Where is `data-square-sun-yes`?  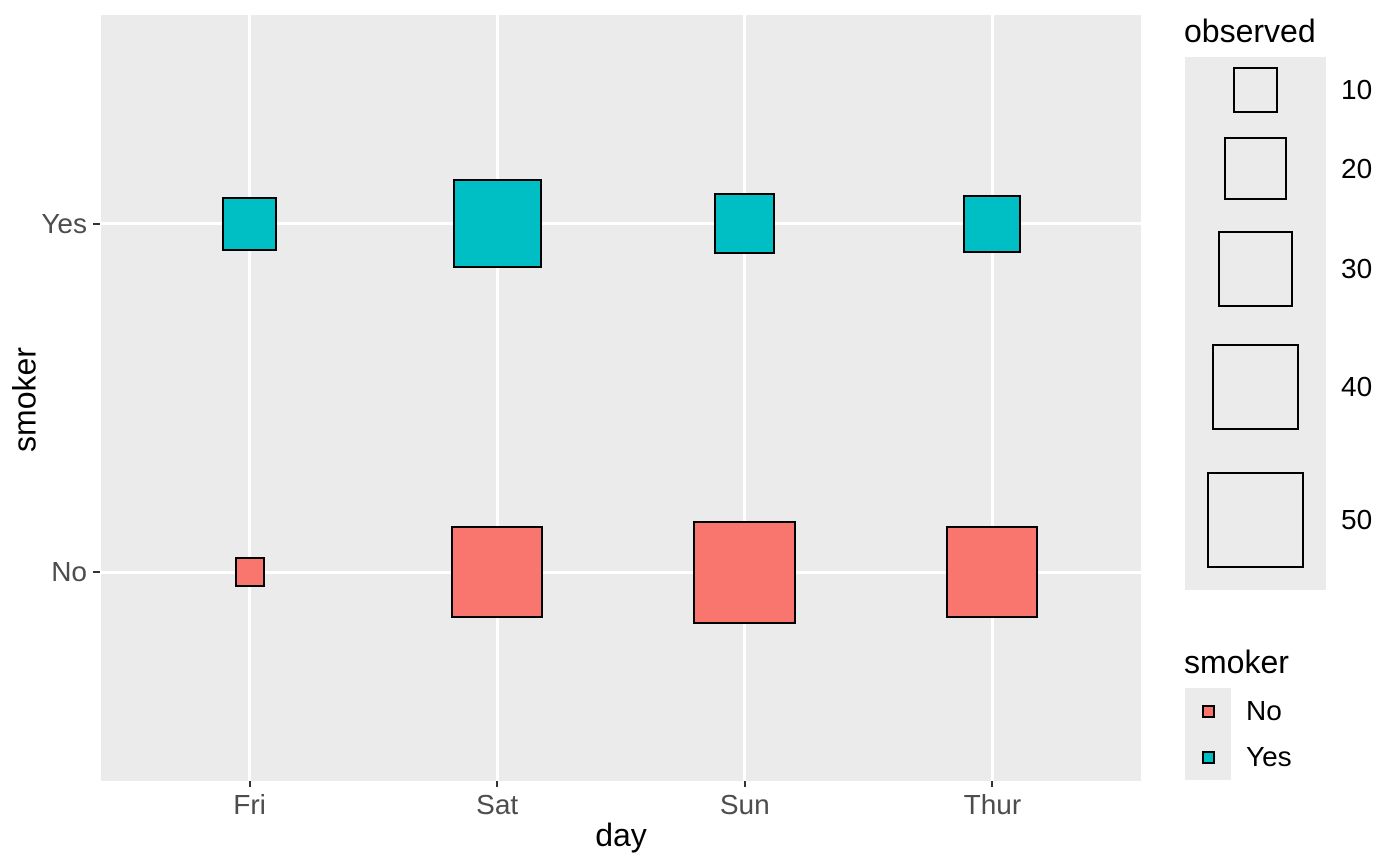 data-square-sun-yes is located at coordinates (745, 224).